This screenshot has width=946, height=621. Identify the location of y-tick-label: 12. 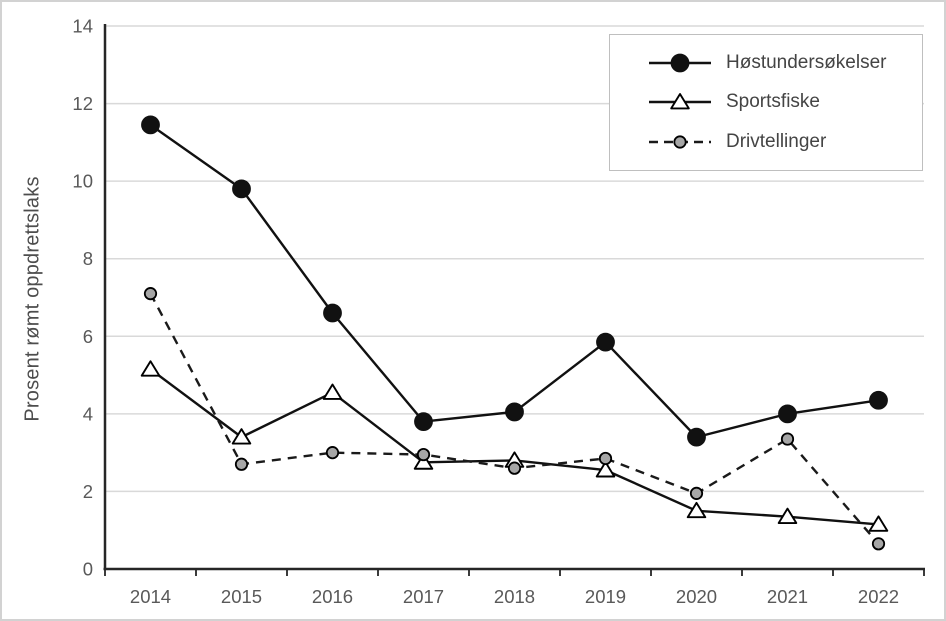
(82, 103).